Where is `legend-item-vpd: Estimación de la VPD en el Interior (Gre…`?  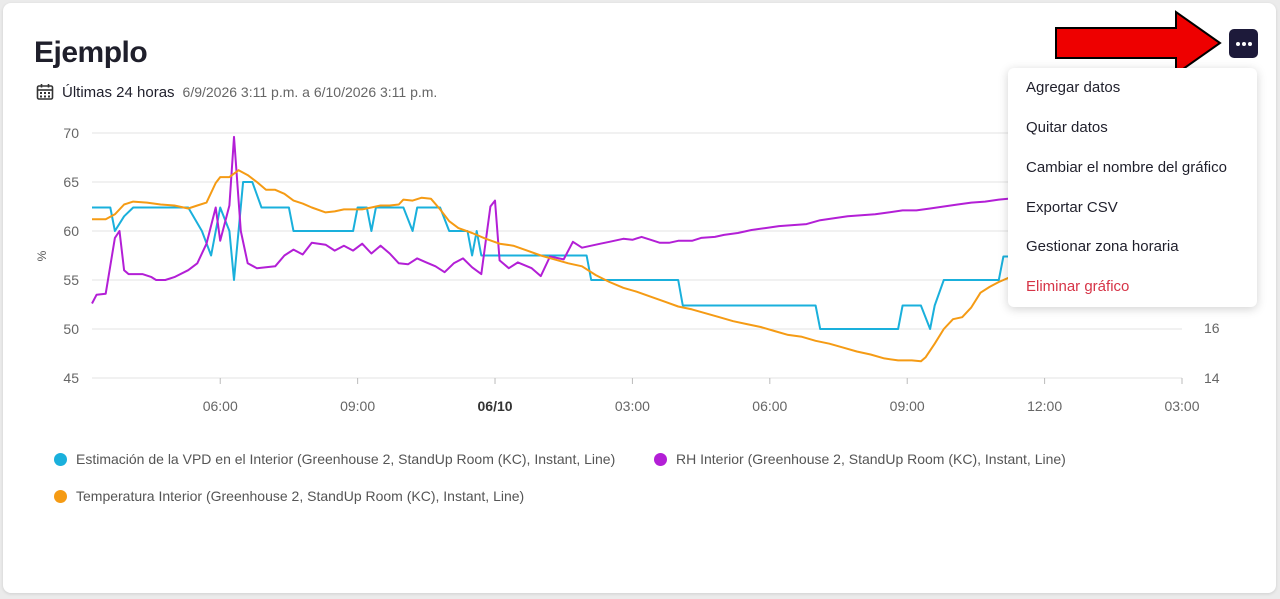 legend-item-vpd: Estimación de la VPD en el Interior (Gre… is located at coordinates (334, 459).